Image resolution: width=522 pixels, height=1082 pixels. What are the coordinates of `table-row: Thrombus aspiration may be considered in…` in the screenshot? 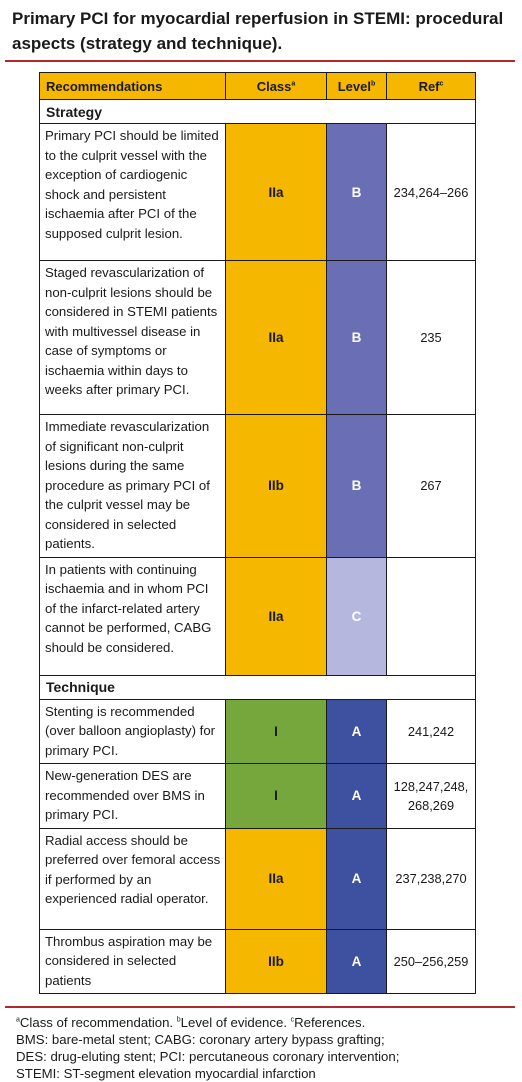 It's located at (257, 961).